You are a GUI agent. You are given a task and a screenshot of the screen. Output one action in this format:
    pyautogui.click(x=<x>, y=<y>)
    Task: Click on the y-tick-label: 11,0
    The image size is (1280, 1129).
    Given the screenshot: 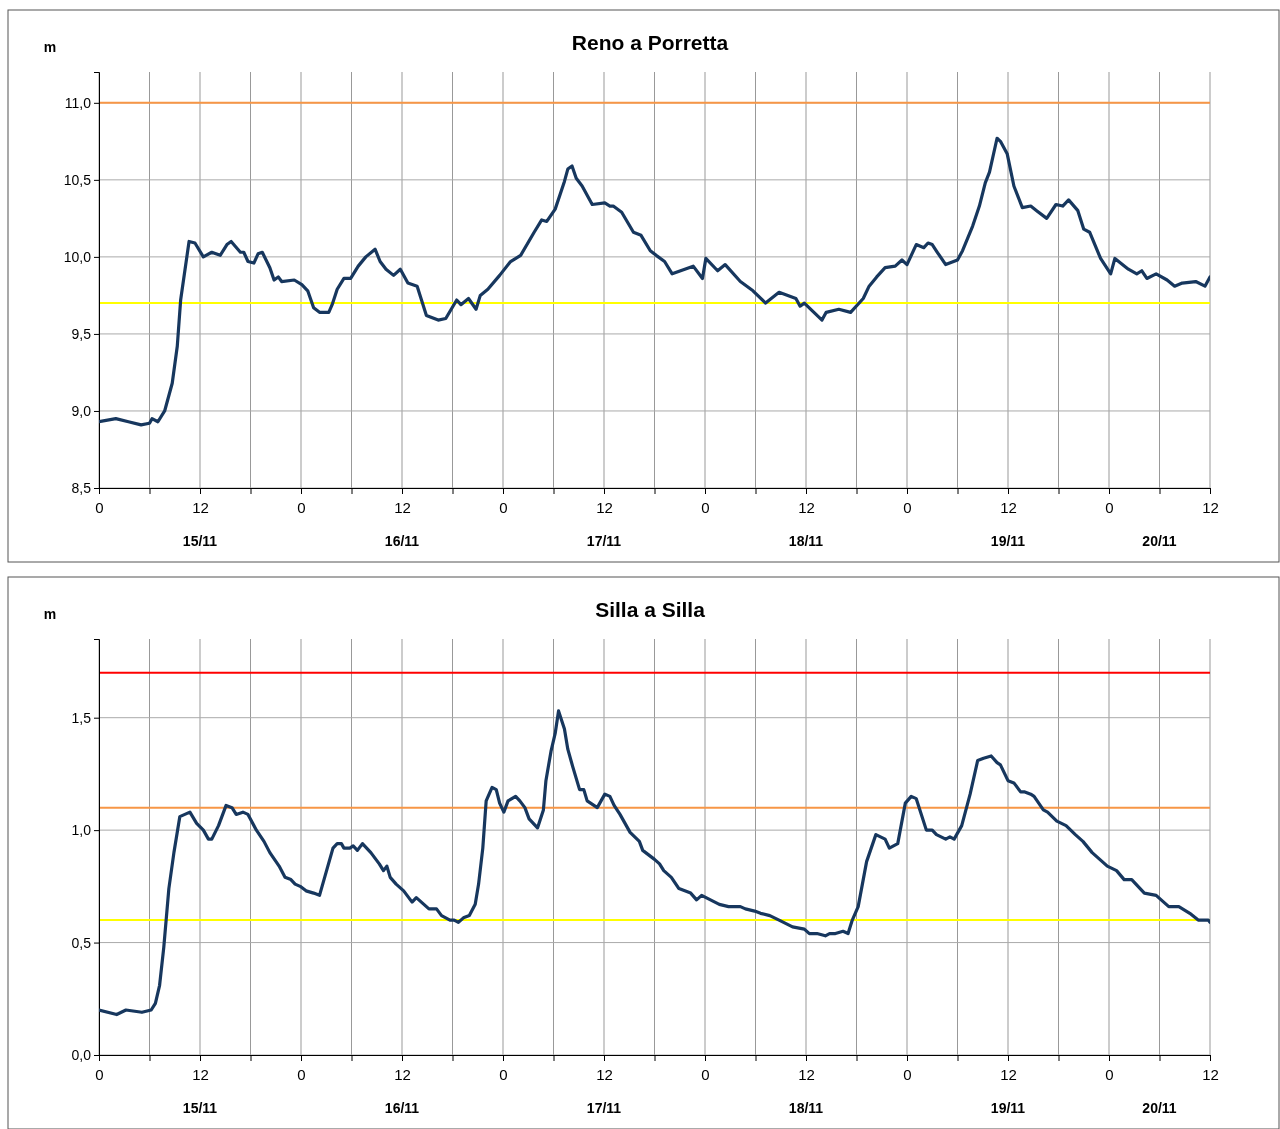 What is the action you would take?
    pyautogui.click(x=78, y=102)
    